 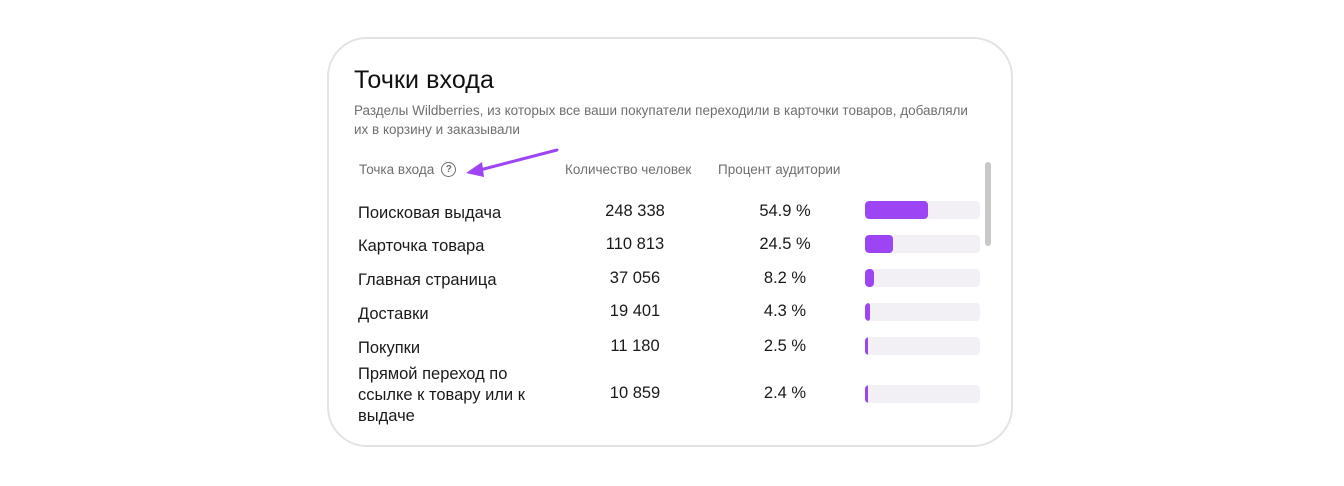 What do you see at coordinates (424, 80) in the screenshot?
I see `card-title: Точки входа` at bounding box center [424, 80].